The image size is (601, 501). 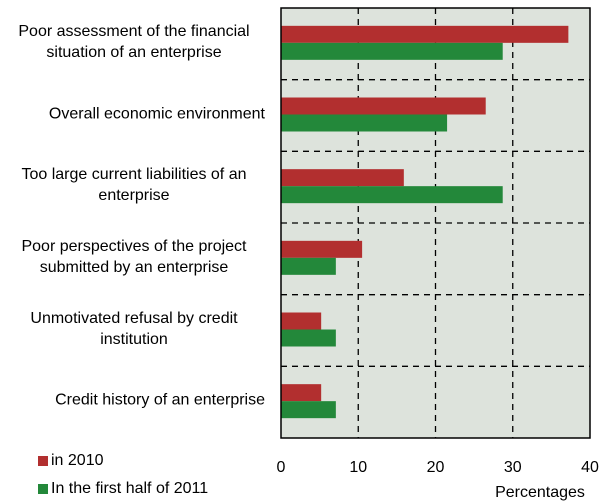 What do you see at coordinates (77, 460) in the screenshot?
I see `legend-label: in 2010` at bounding box center [77, 460].